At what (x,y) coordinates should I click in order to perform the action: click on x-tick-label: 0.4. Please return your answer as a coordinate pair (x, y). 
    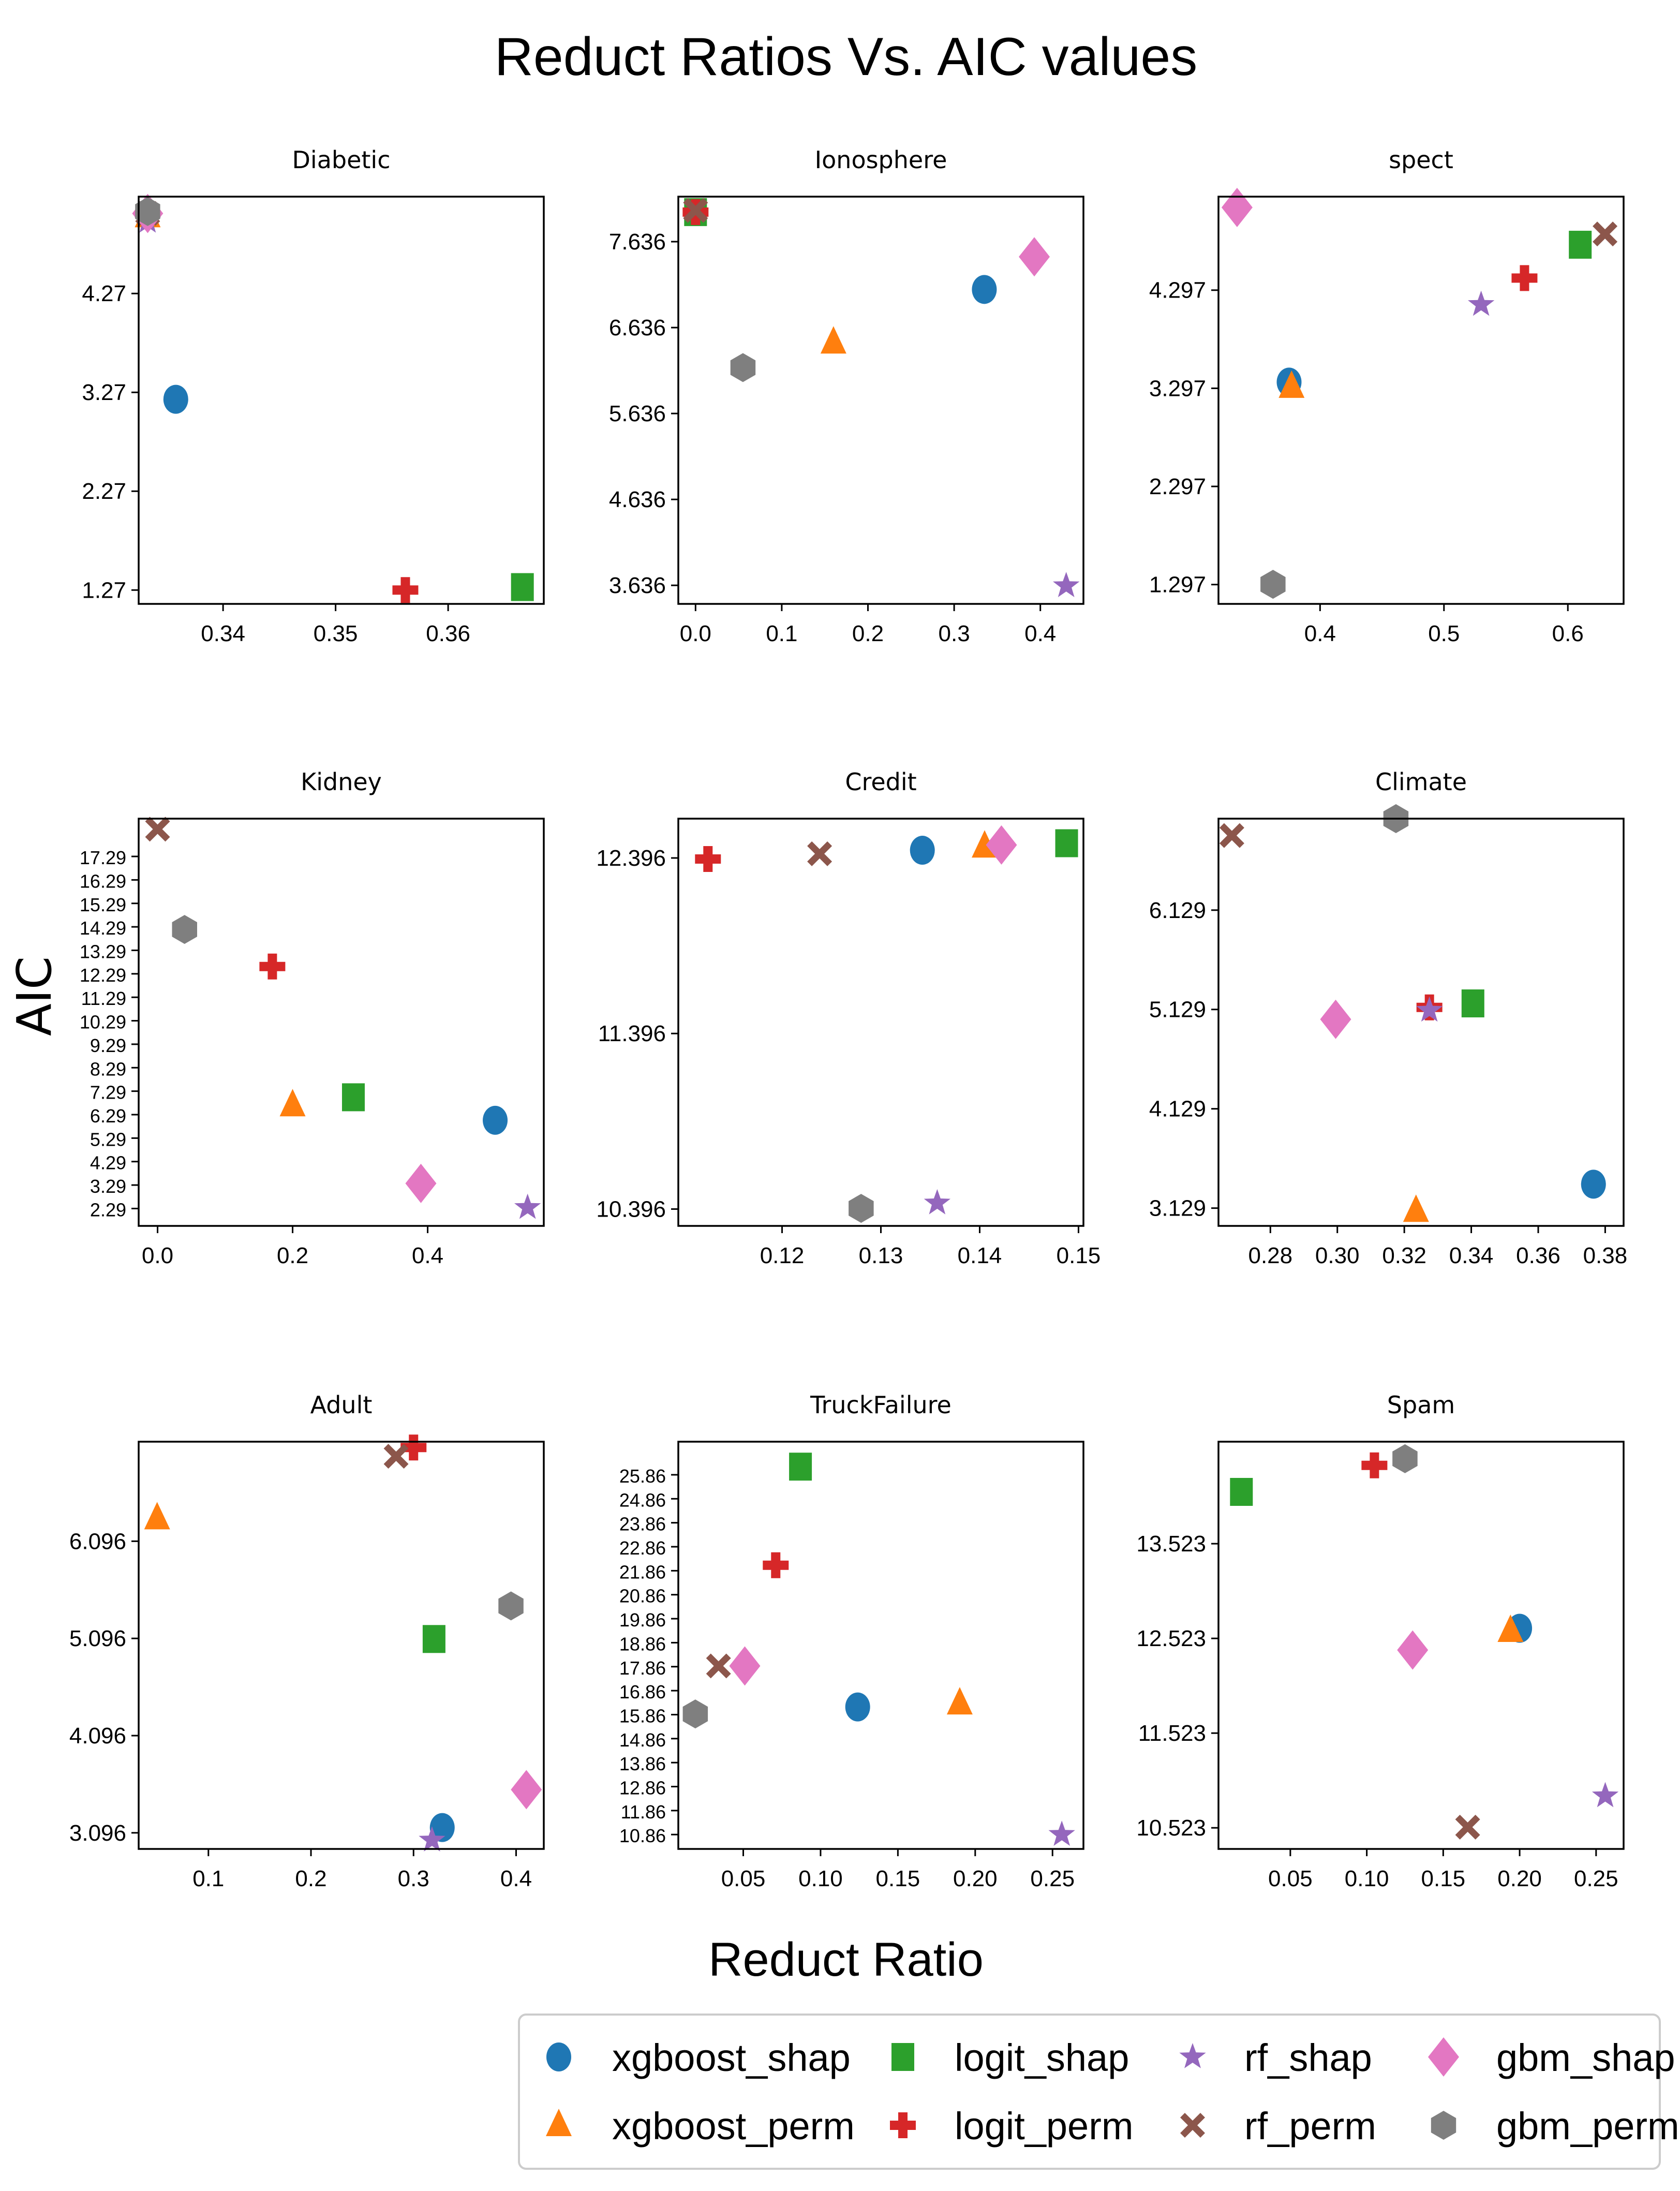
    Looking at the image, I should click on (516, 1878).